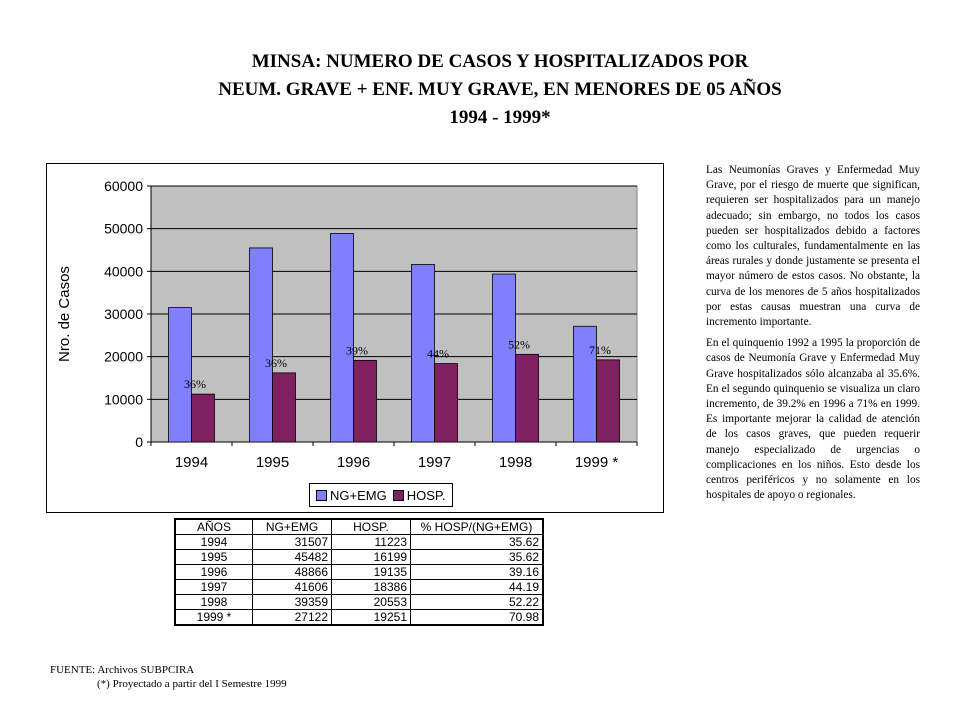 This screenshot has width=960, height=720. Describe the element at coordinates (213, 617) in the screenshot. I see `table-cell: 1999 *` at that location.